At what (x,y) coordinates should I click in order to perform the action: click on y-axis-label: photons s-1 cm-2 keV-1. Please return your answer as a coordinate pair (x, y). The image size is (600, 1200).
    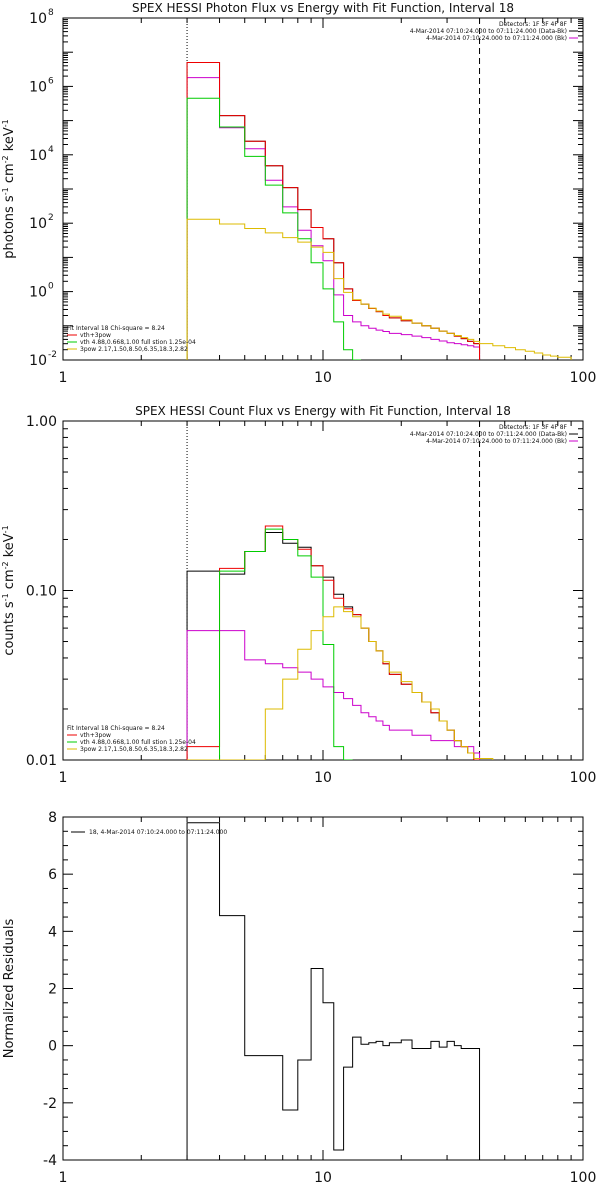
    Looking at the image, I should click on (9, 188).